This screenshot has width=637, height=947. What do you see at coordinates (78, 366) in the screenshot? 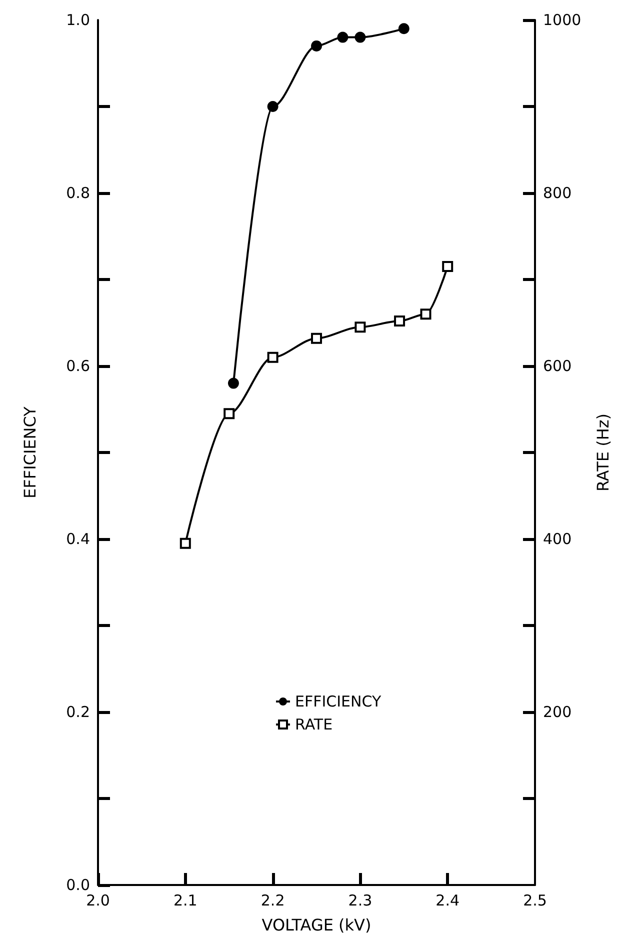
I see `y-tick-label: 0.6` at bounding box center [78, 366].